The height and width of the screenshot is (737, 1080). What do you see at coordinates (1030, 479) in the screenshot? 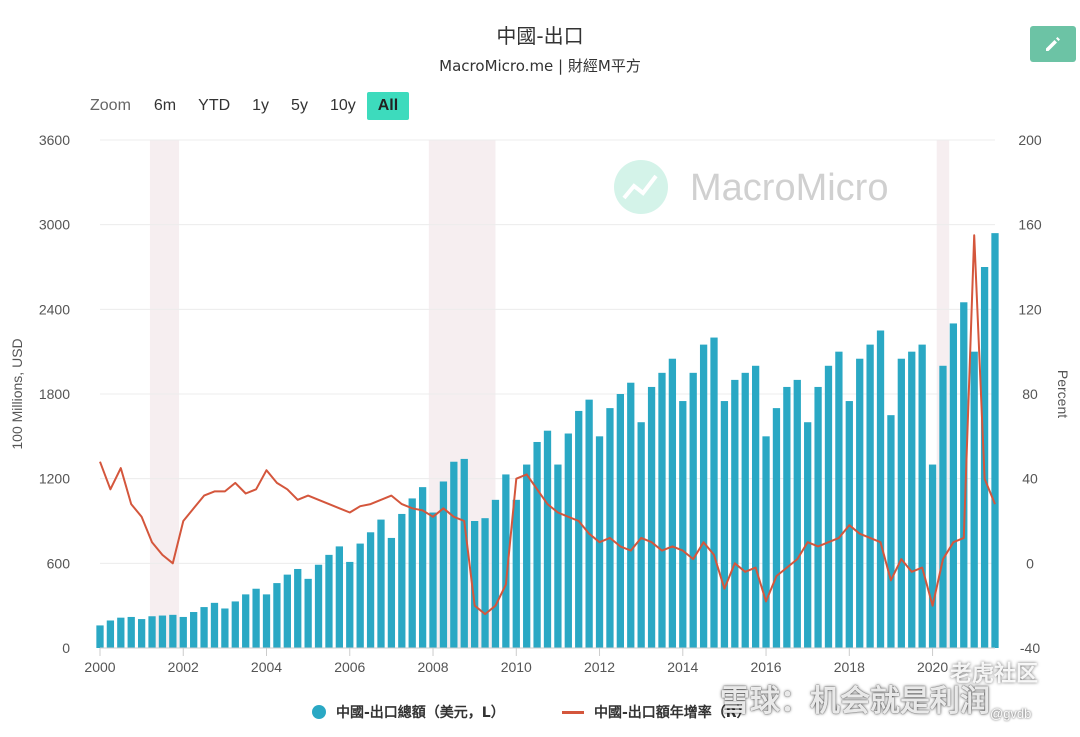
I see `right-tick-label: 40` at bounding box center [1030, 479].